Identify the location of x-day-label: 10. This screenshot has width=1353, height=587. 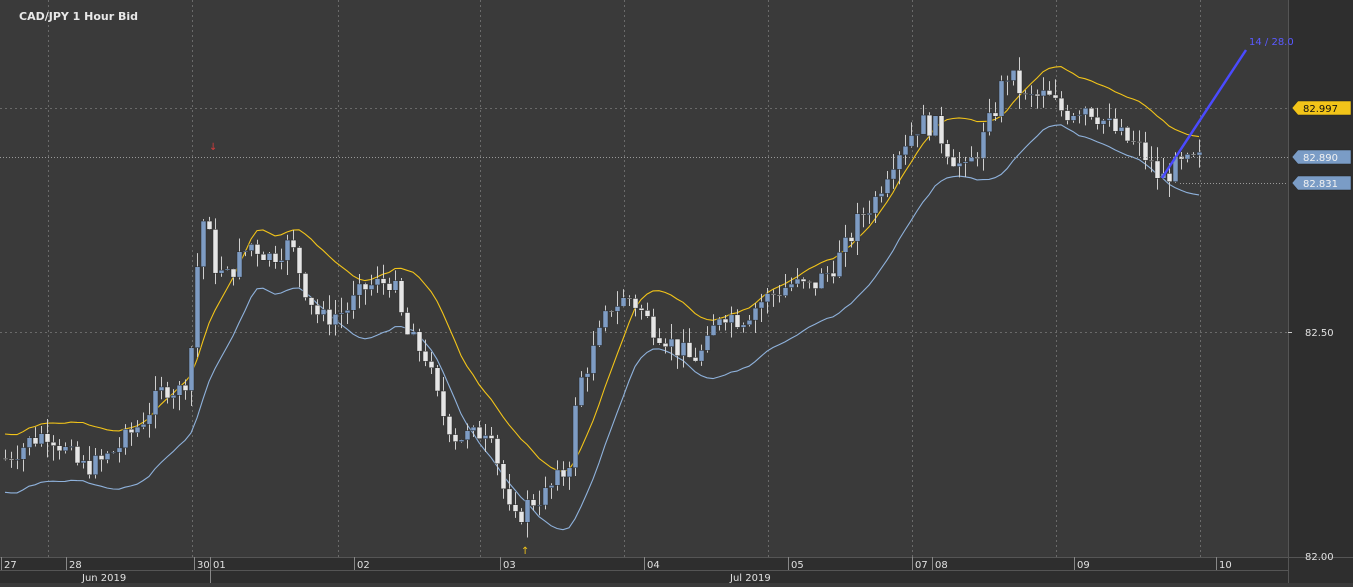
(1225, 565).